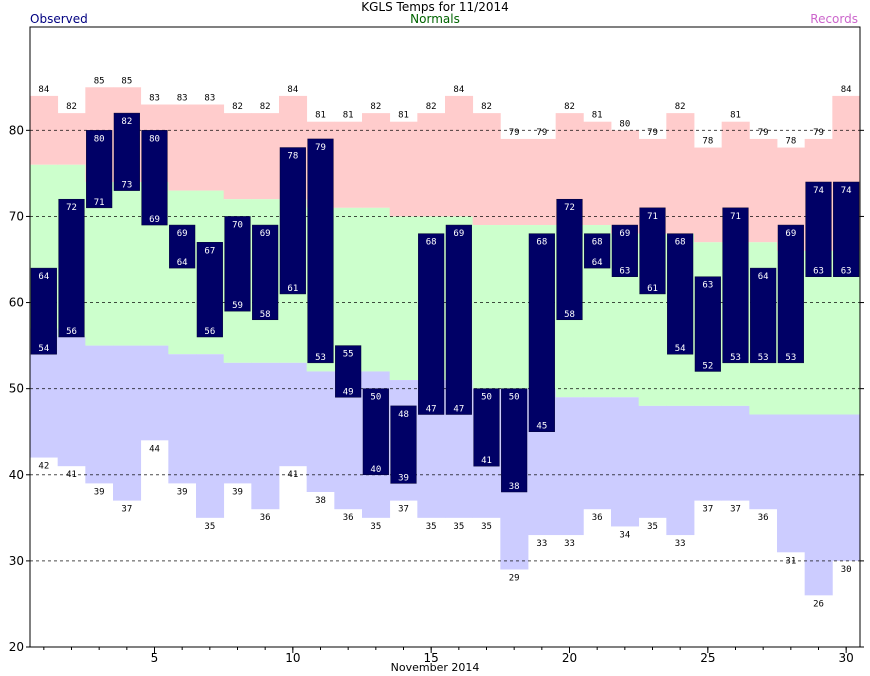 Image resolution: width=870 pixels, height=676 pixels. What do you see at coordinates (16, 216) in the screenshot?
I see `y-tick-label: 70` at bounding box center [16, 216].